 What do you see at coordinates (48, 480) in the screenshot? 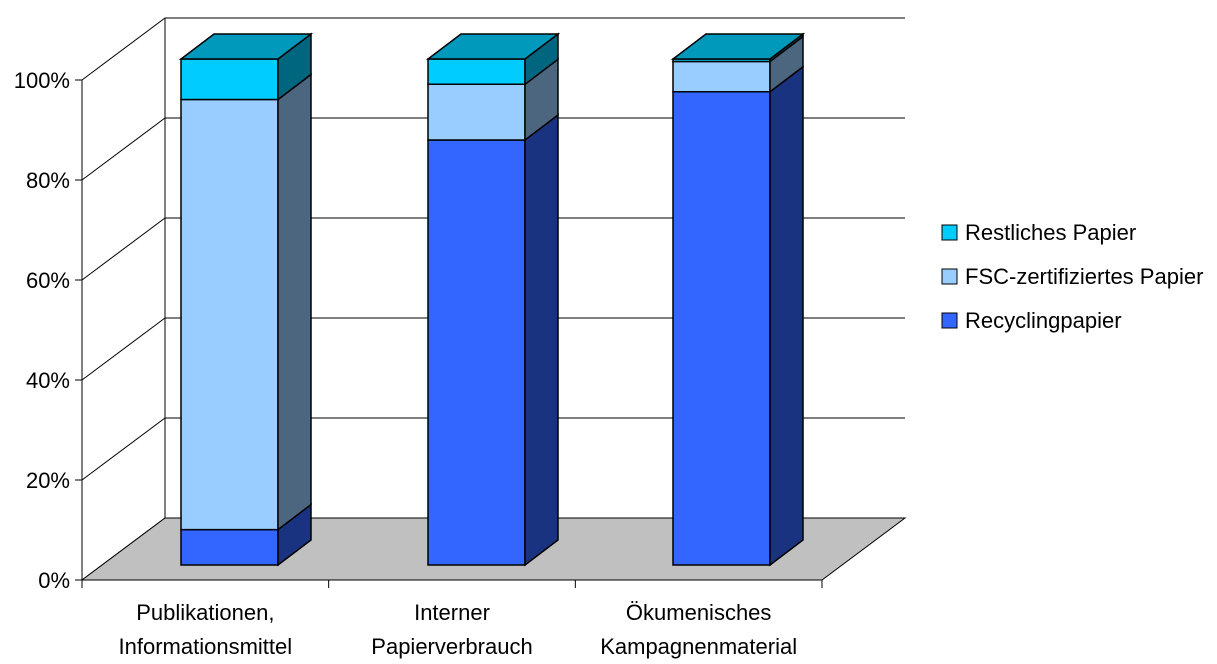
I see `y-tick-label: 20%` at bounding box center [48, 480].